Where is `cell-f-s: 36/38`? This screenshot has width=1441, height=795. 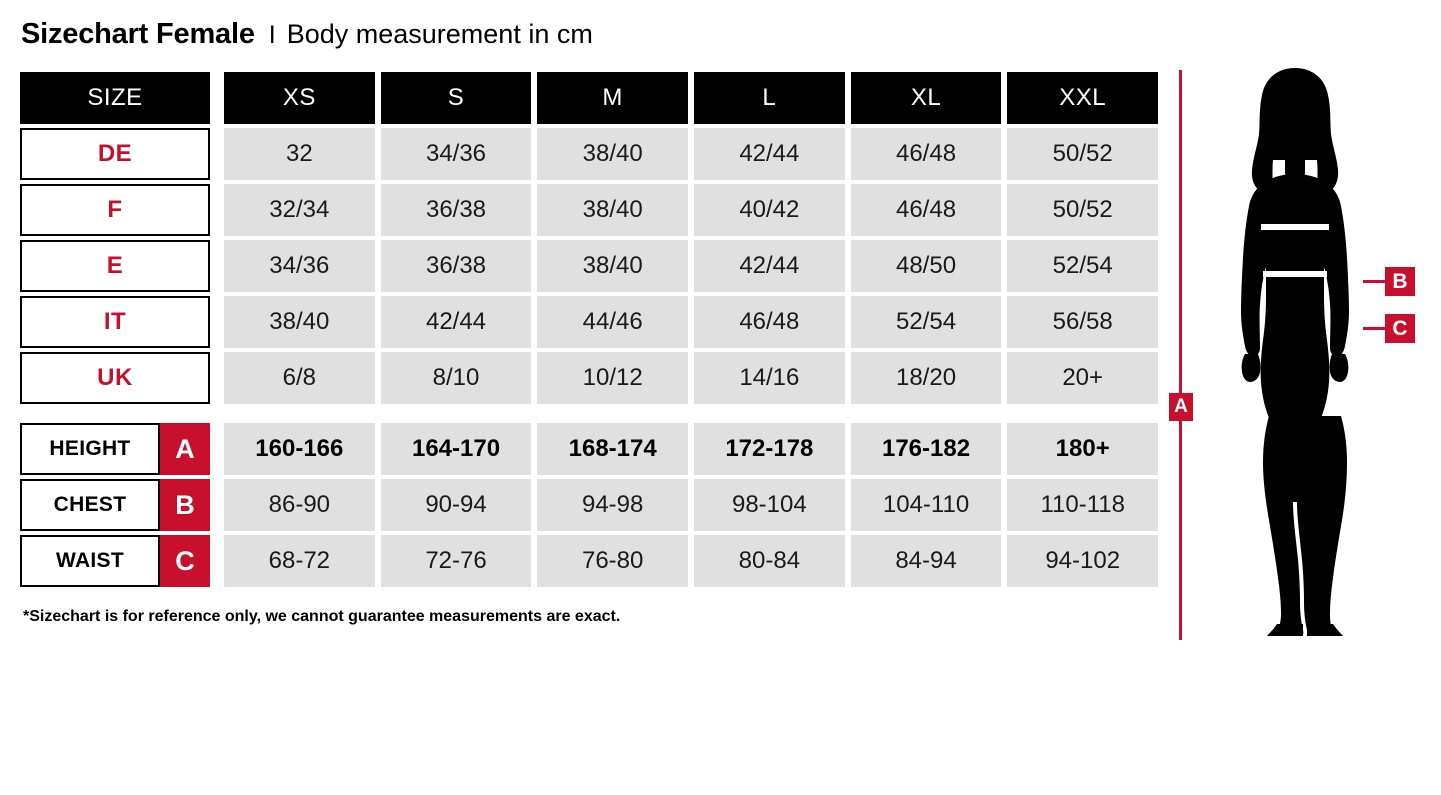
cell-f-s: 36/38 is located at coordinates (456, 210).